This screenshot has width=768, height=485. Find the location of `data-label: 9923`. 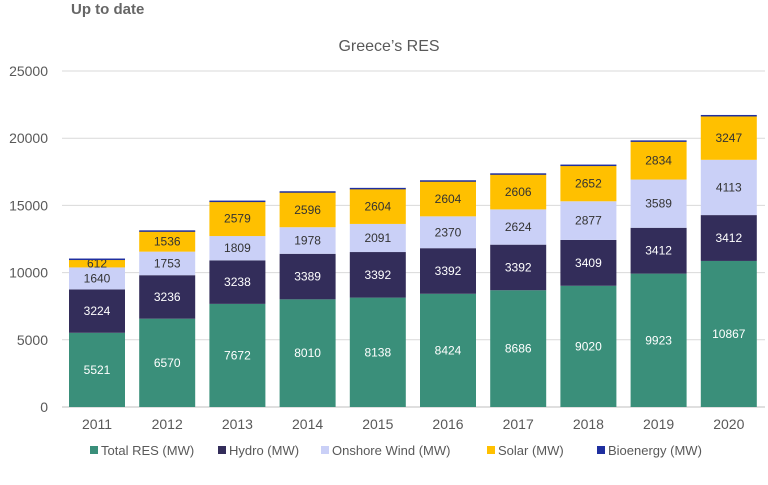

data-label: 9923 is located at coordinates (658, 340).